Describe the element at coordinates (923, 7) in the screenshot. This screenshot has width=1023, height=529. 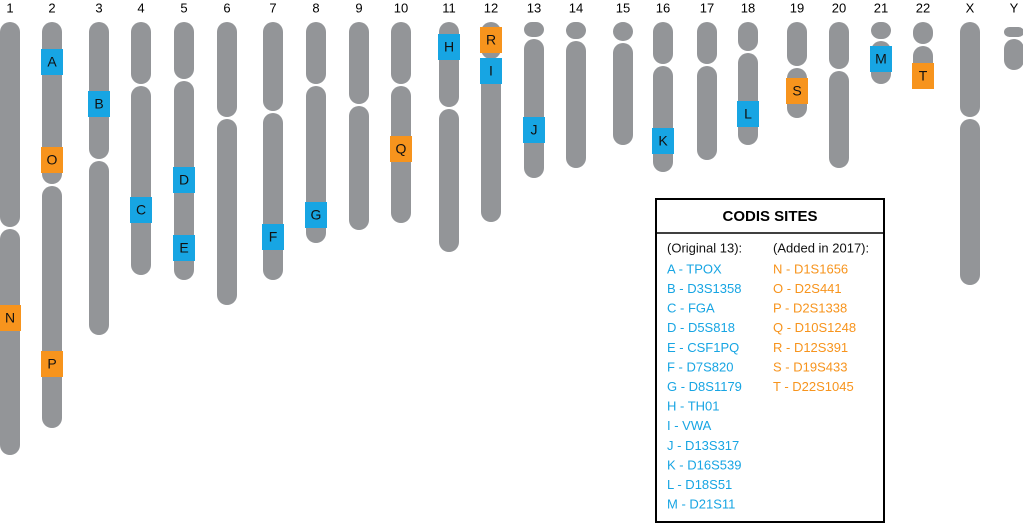
I see `chromosome-label: 22` at that location.